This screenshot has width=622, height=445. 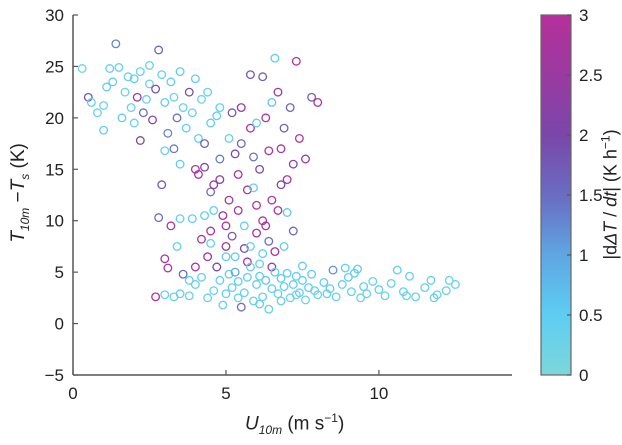 I want to click on y-tick-label: 20, so click(x=54, y=118).